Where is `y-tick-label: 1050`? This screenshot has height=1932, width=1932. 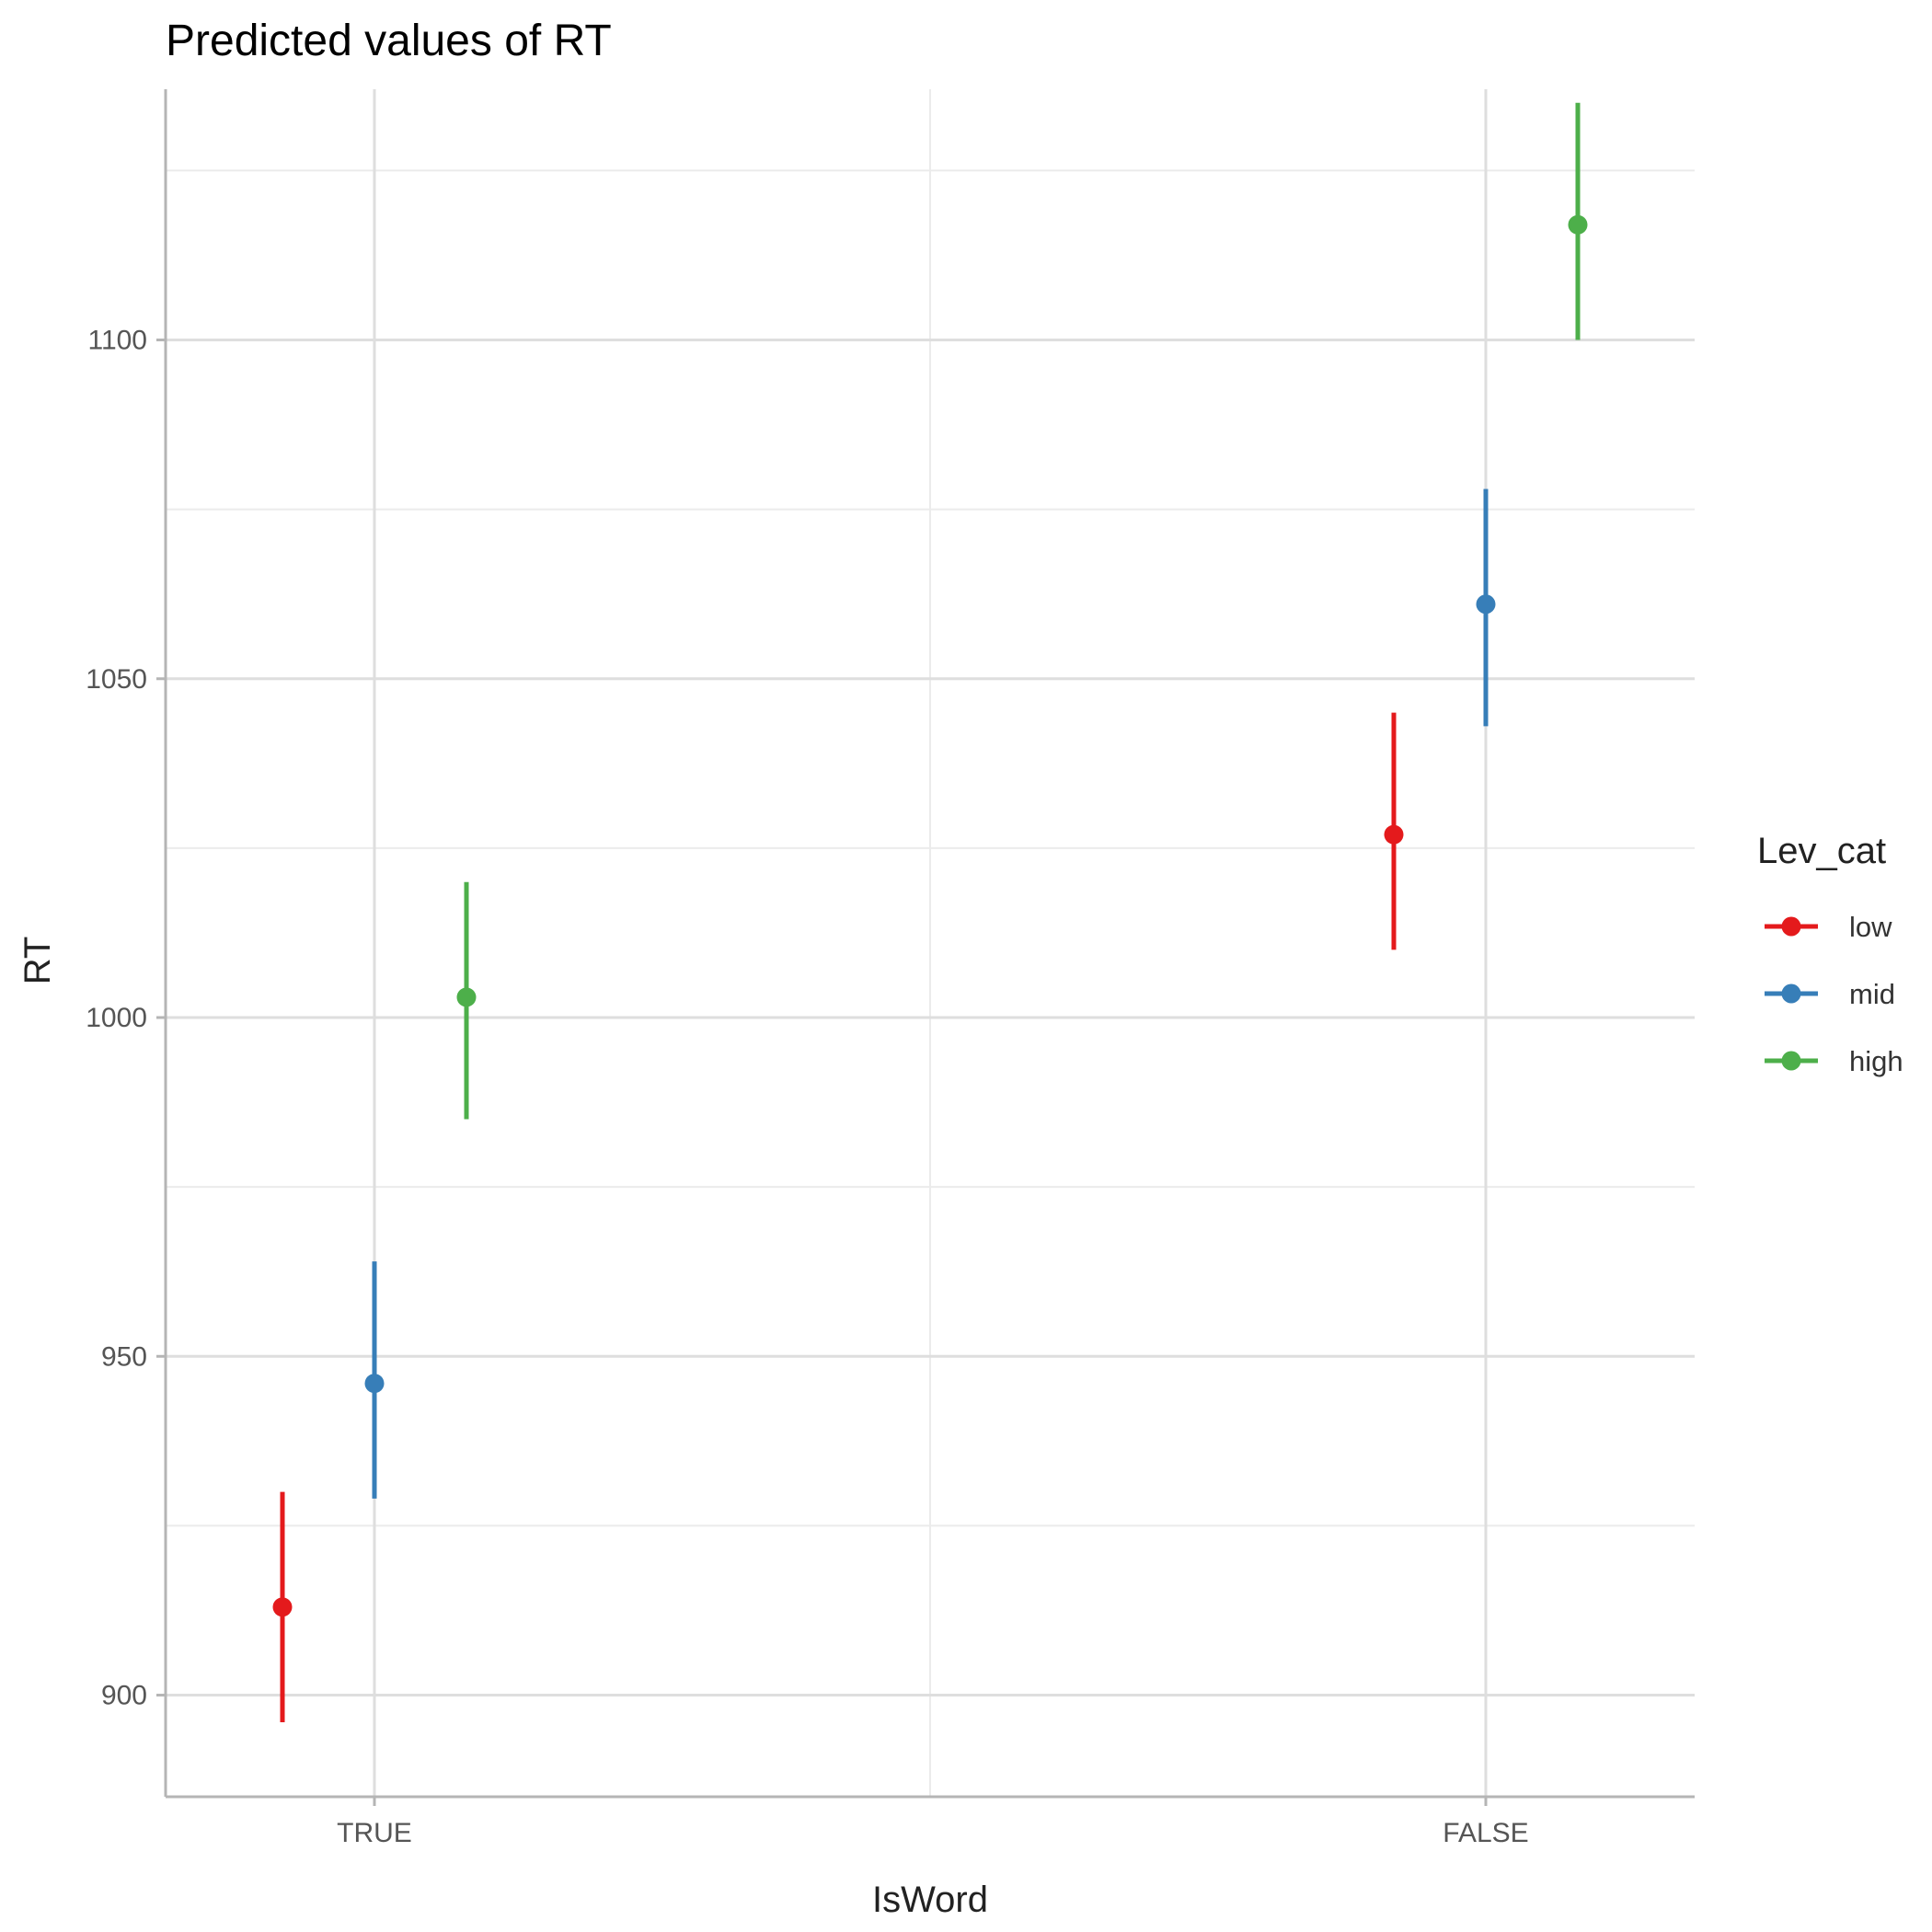 y-tick-label: 1050 is located at coordinates (116, 679).